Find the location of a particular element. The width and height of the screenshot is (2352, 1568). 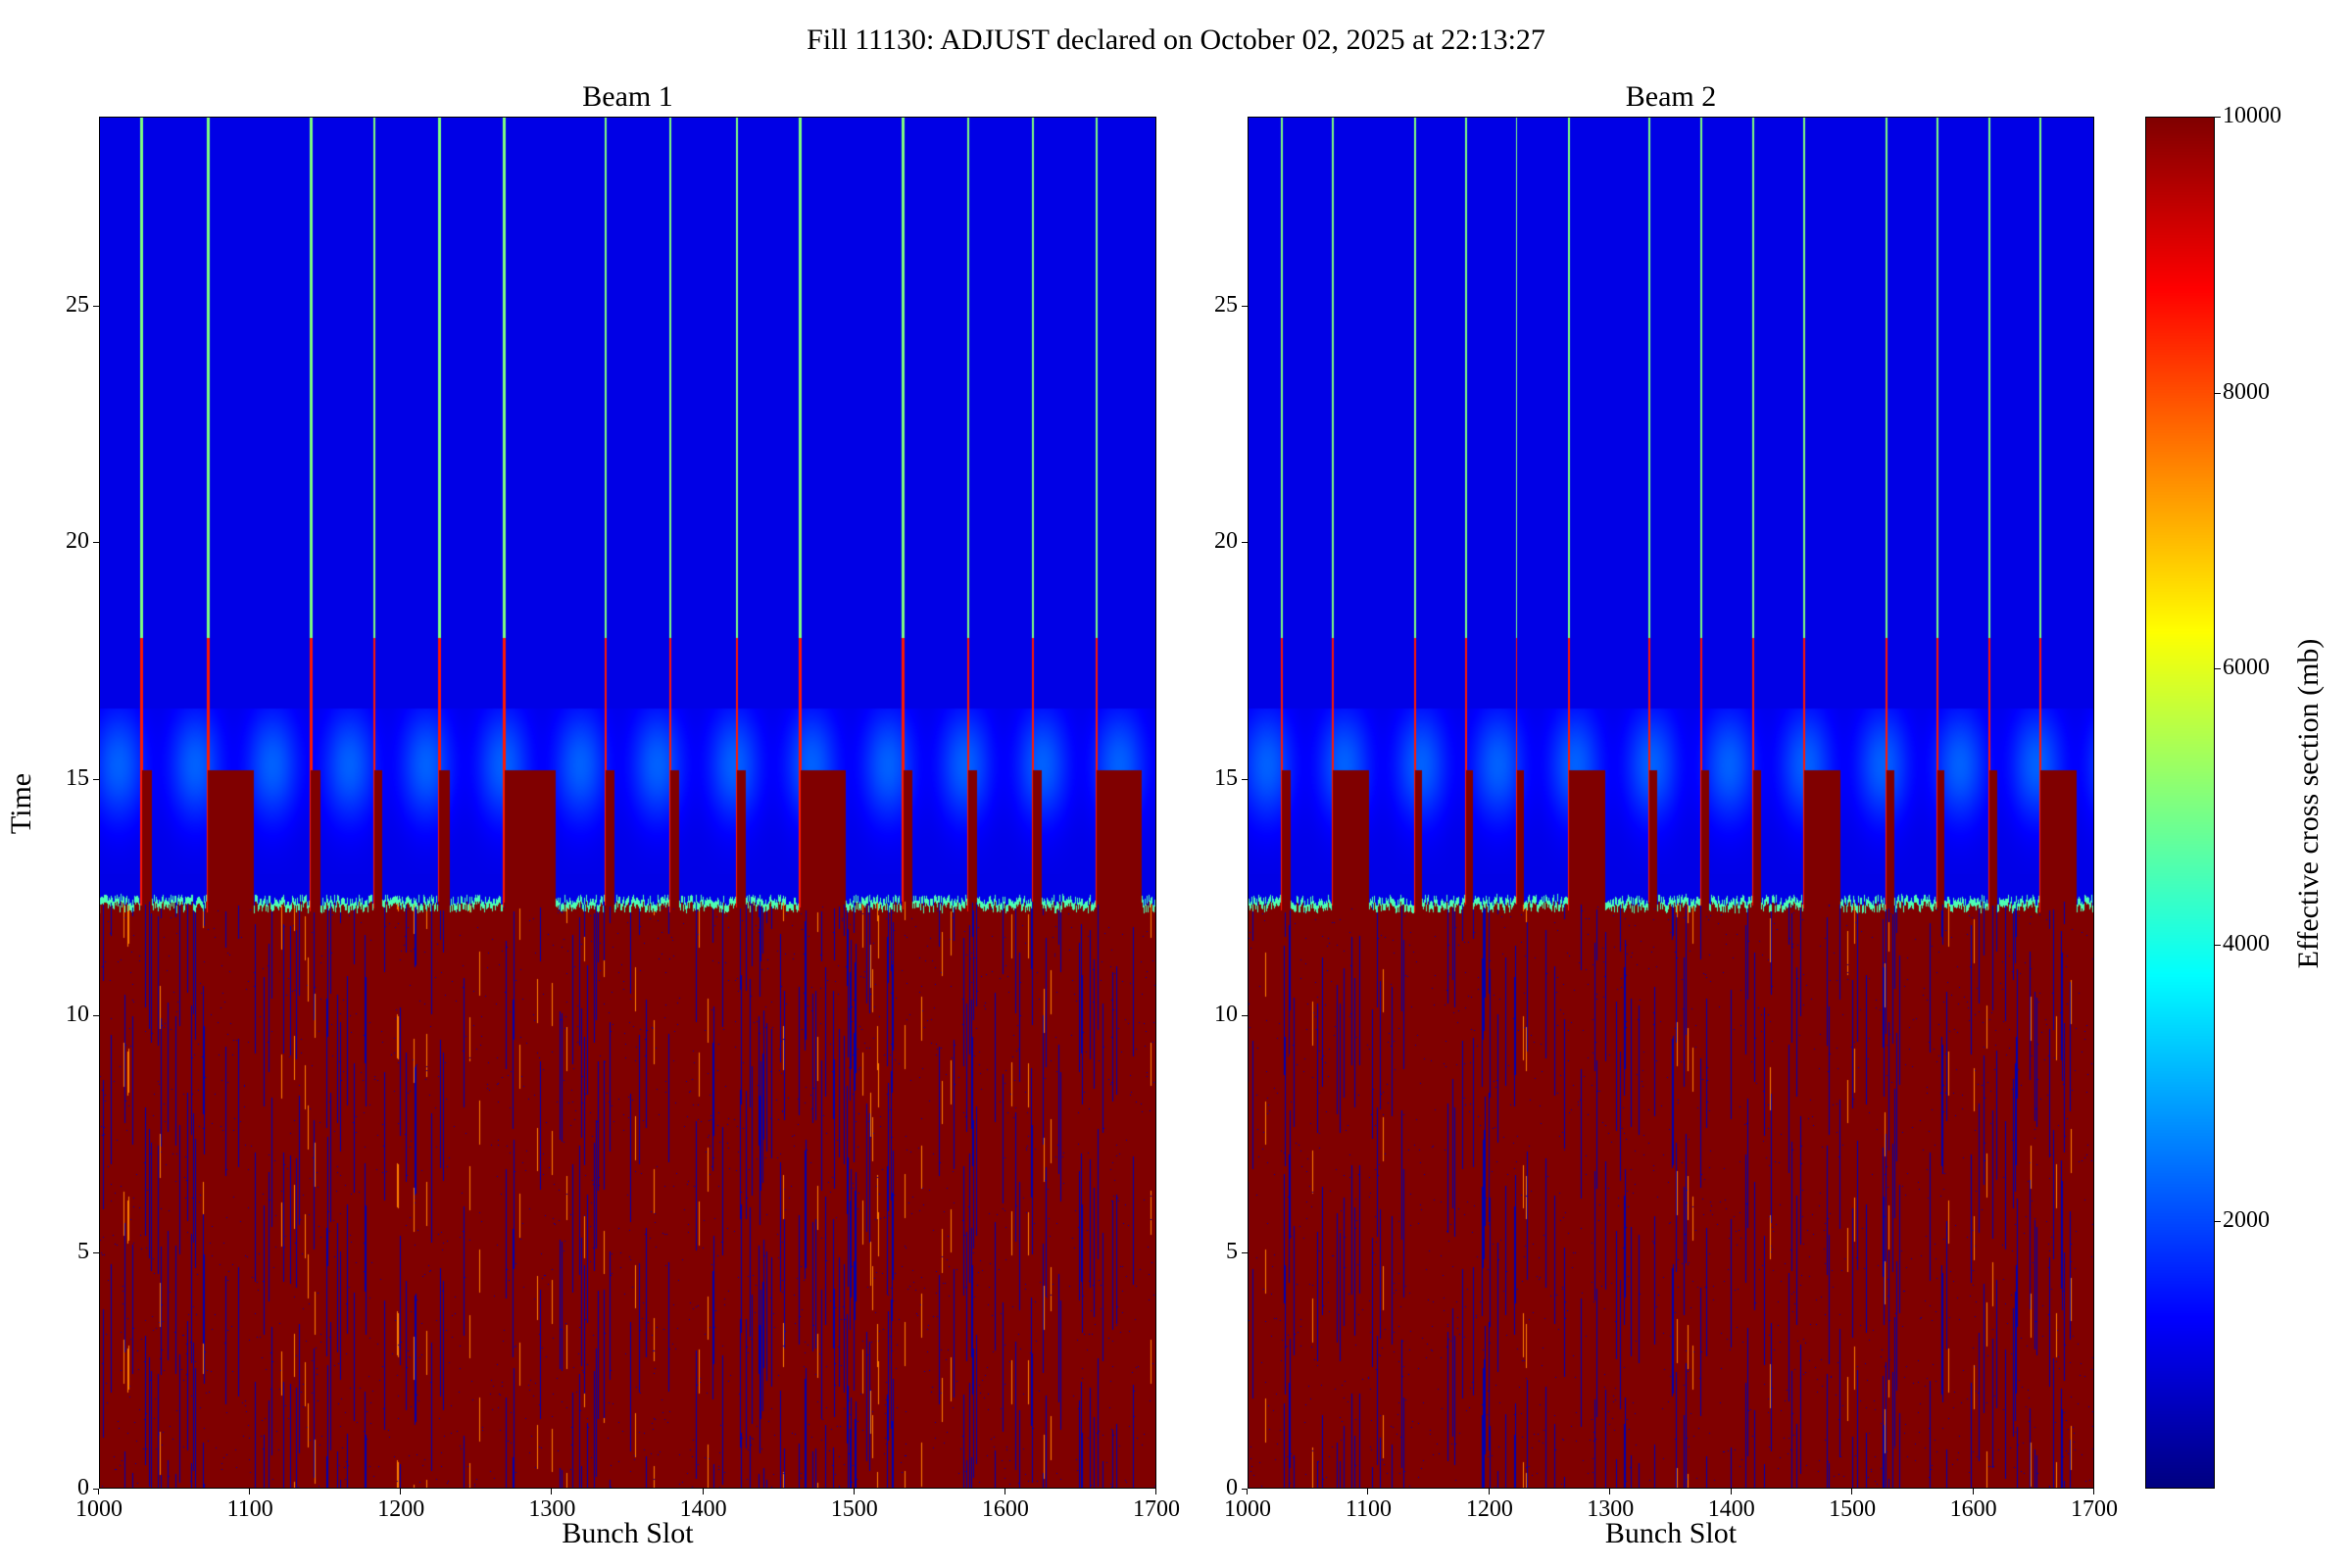

colorbar-frame is located at coordinates (2180, 803).